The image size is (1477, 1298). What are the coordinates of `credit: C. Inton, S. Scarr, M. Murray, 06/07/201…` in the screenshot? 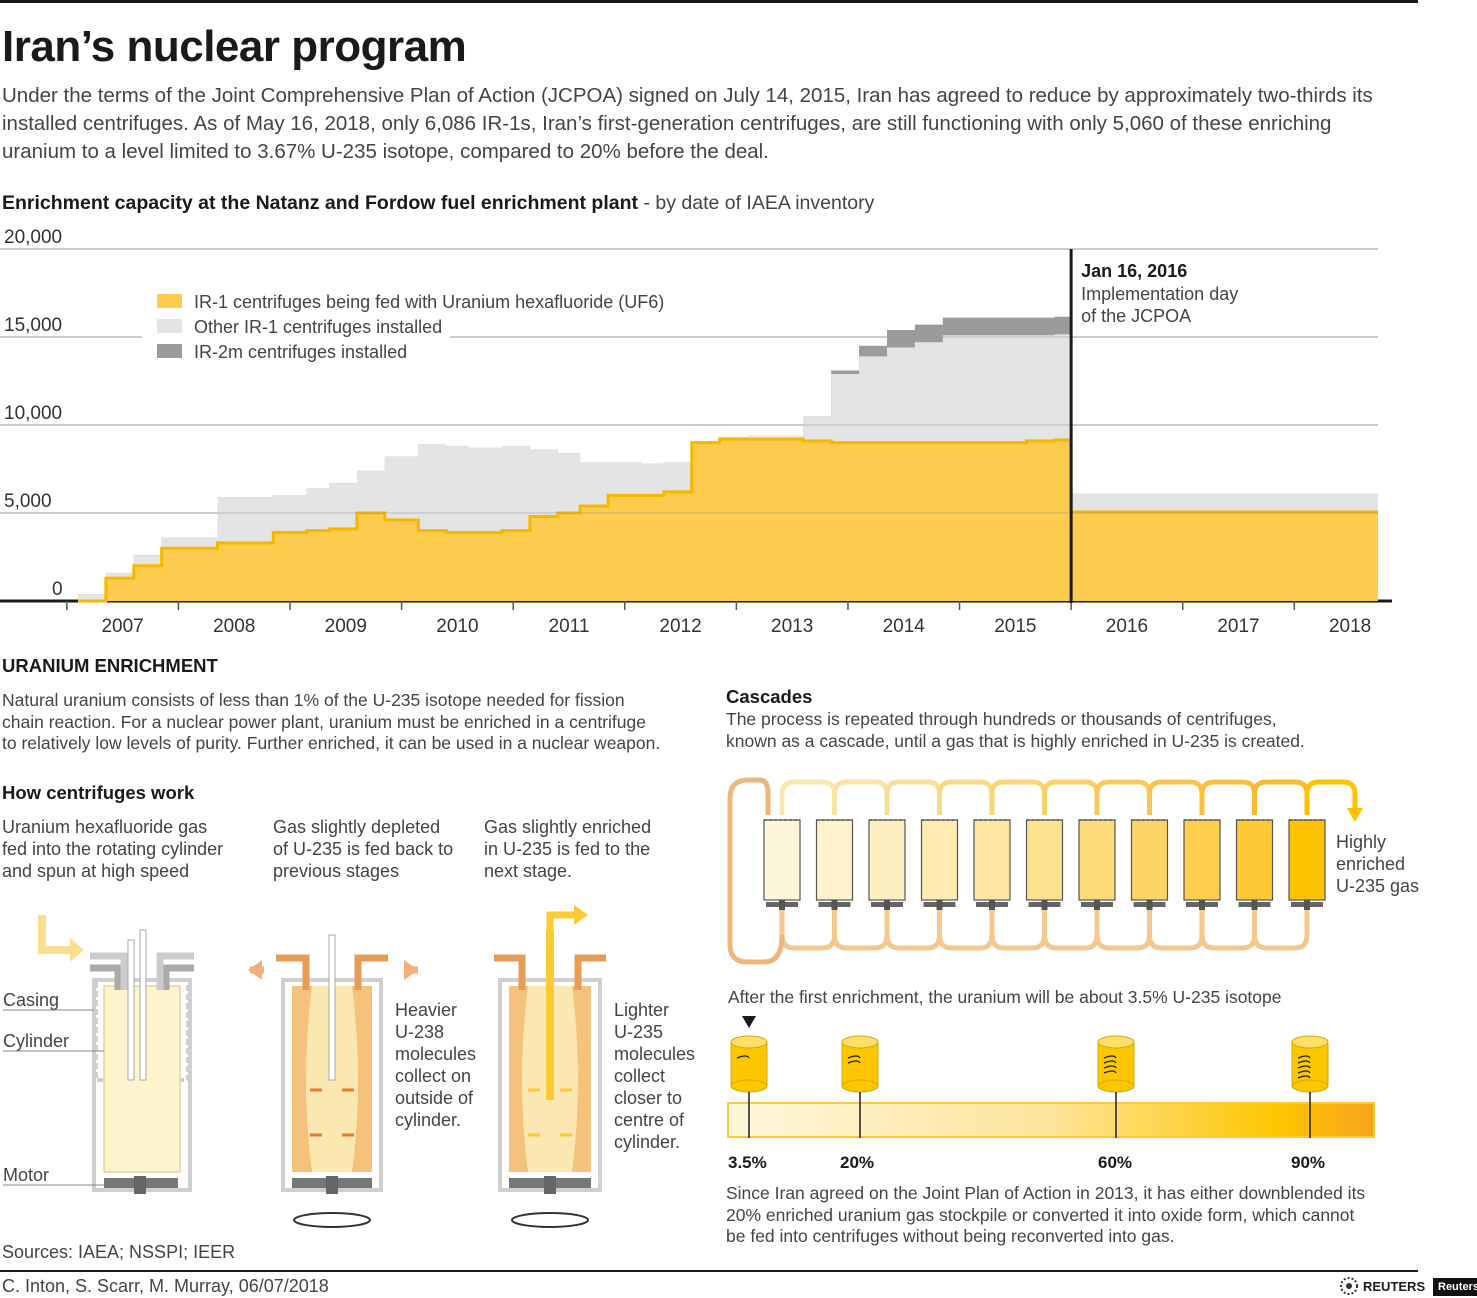 It's located at (165, 1286).